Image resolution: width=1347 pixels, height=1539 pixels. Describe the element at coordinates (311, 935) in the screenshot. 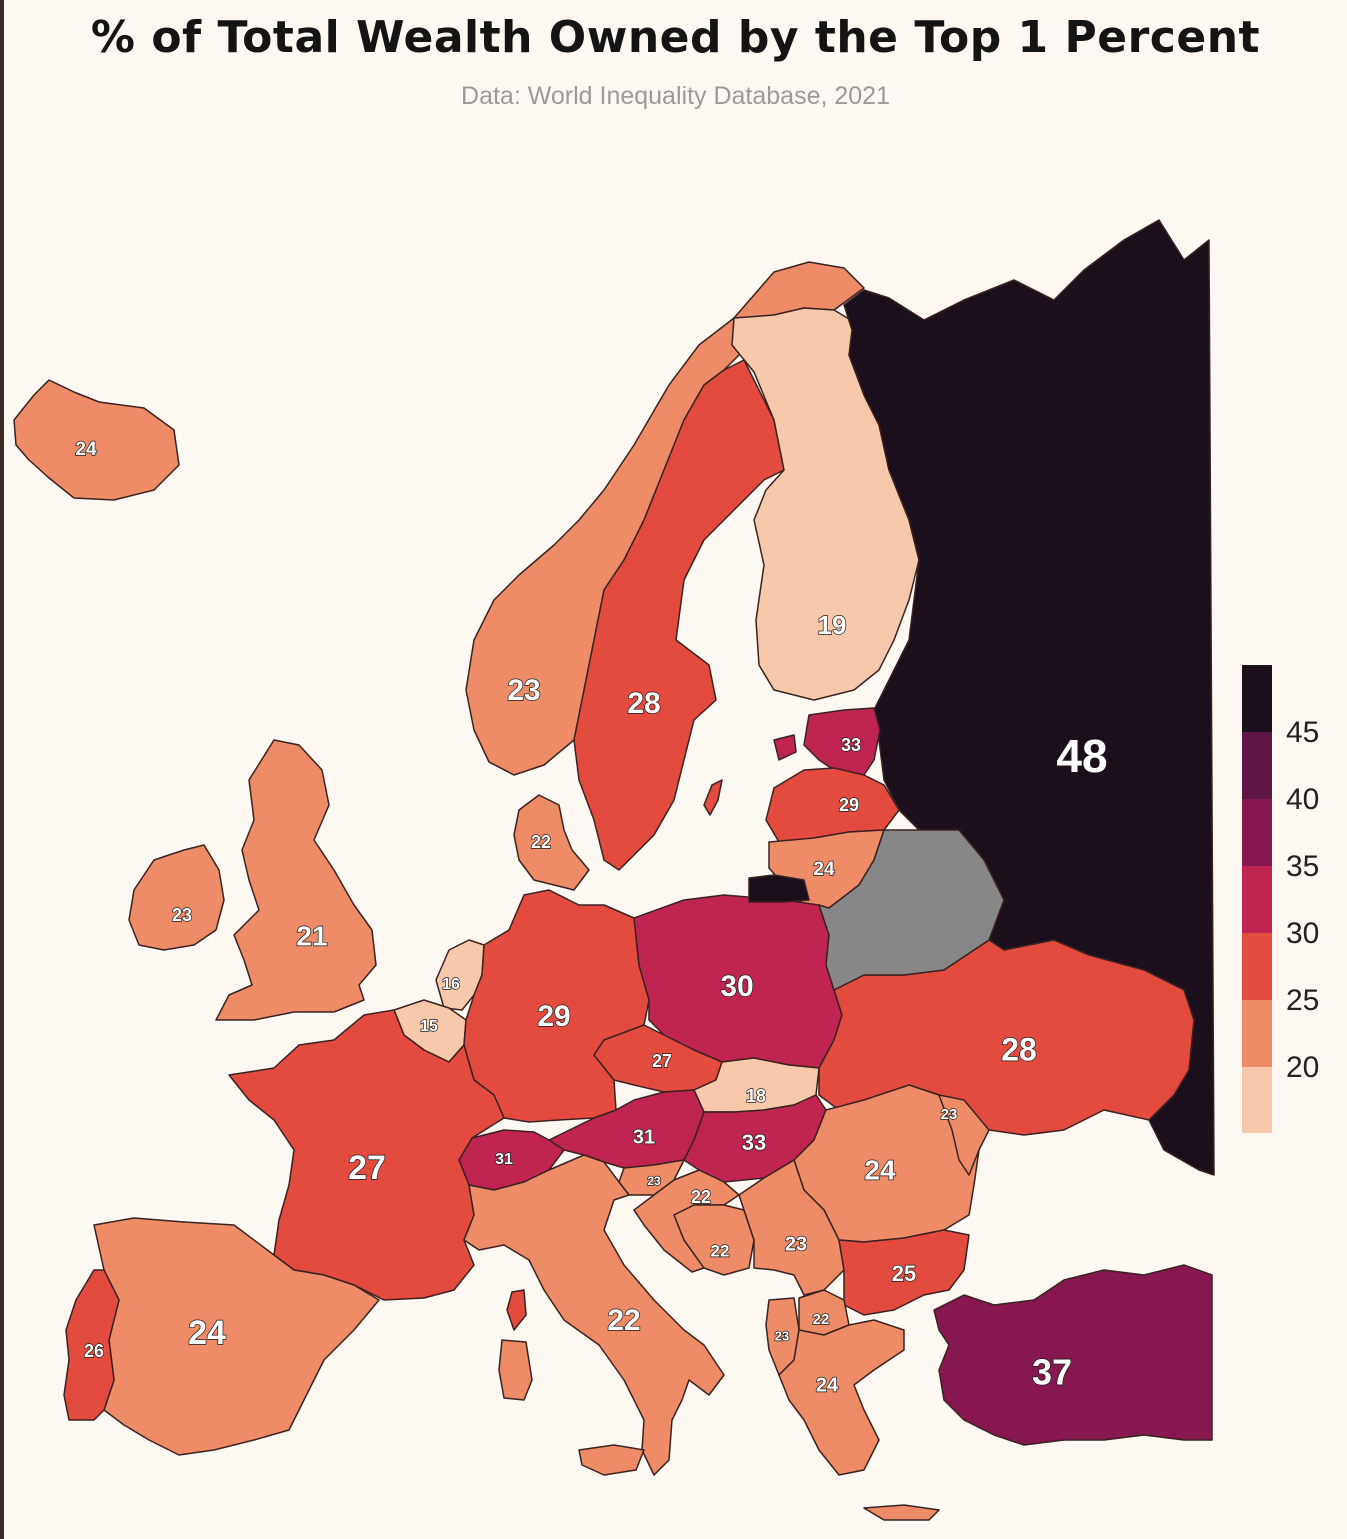

I see `value-label-united-kingdom: 21` at that location.